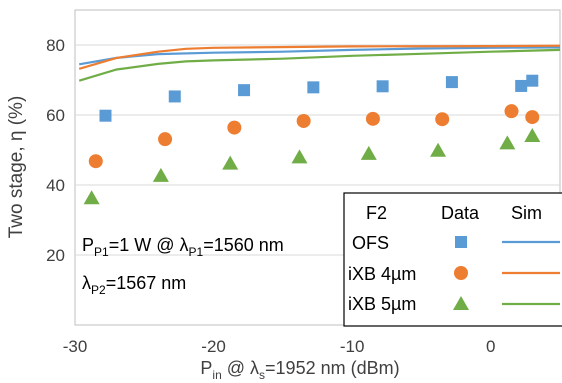 The image size is (562, 383). Describe the element at coordinates (461, 273) in the screenshot. I see `legend-marker-ixb-4-m` at that location.